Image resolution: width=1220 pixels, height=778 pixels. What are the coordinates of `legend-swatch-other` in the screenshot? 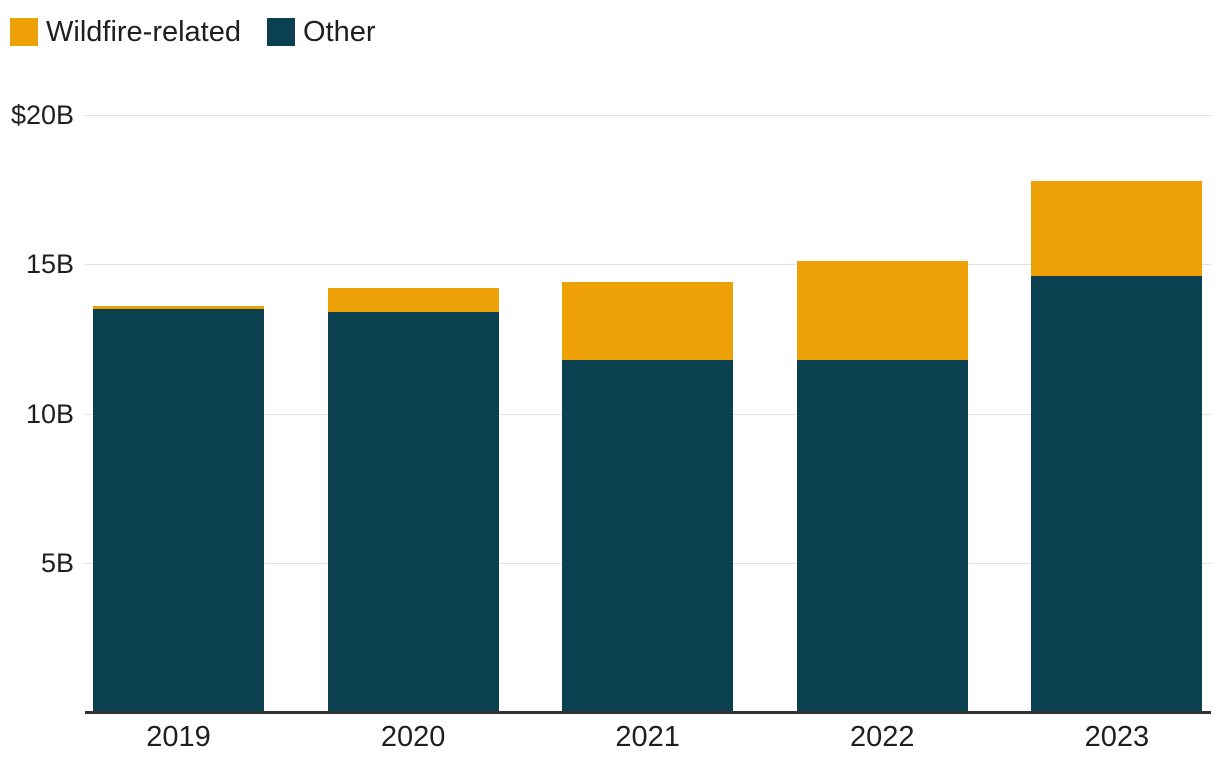 It's located at (281, 32).